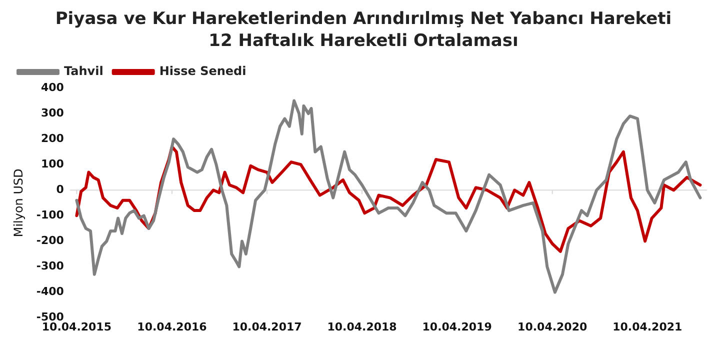 This screenshot has width=727, height=353. Describe the element at coordinates (364, 41) in the screenshot. I see `chart-subtitle: 12 Haftalık Hareketli Ortalaması` at that location.